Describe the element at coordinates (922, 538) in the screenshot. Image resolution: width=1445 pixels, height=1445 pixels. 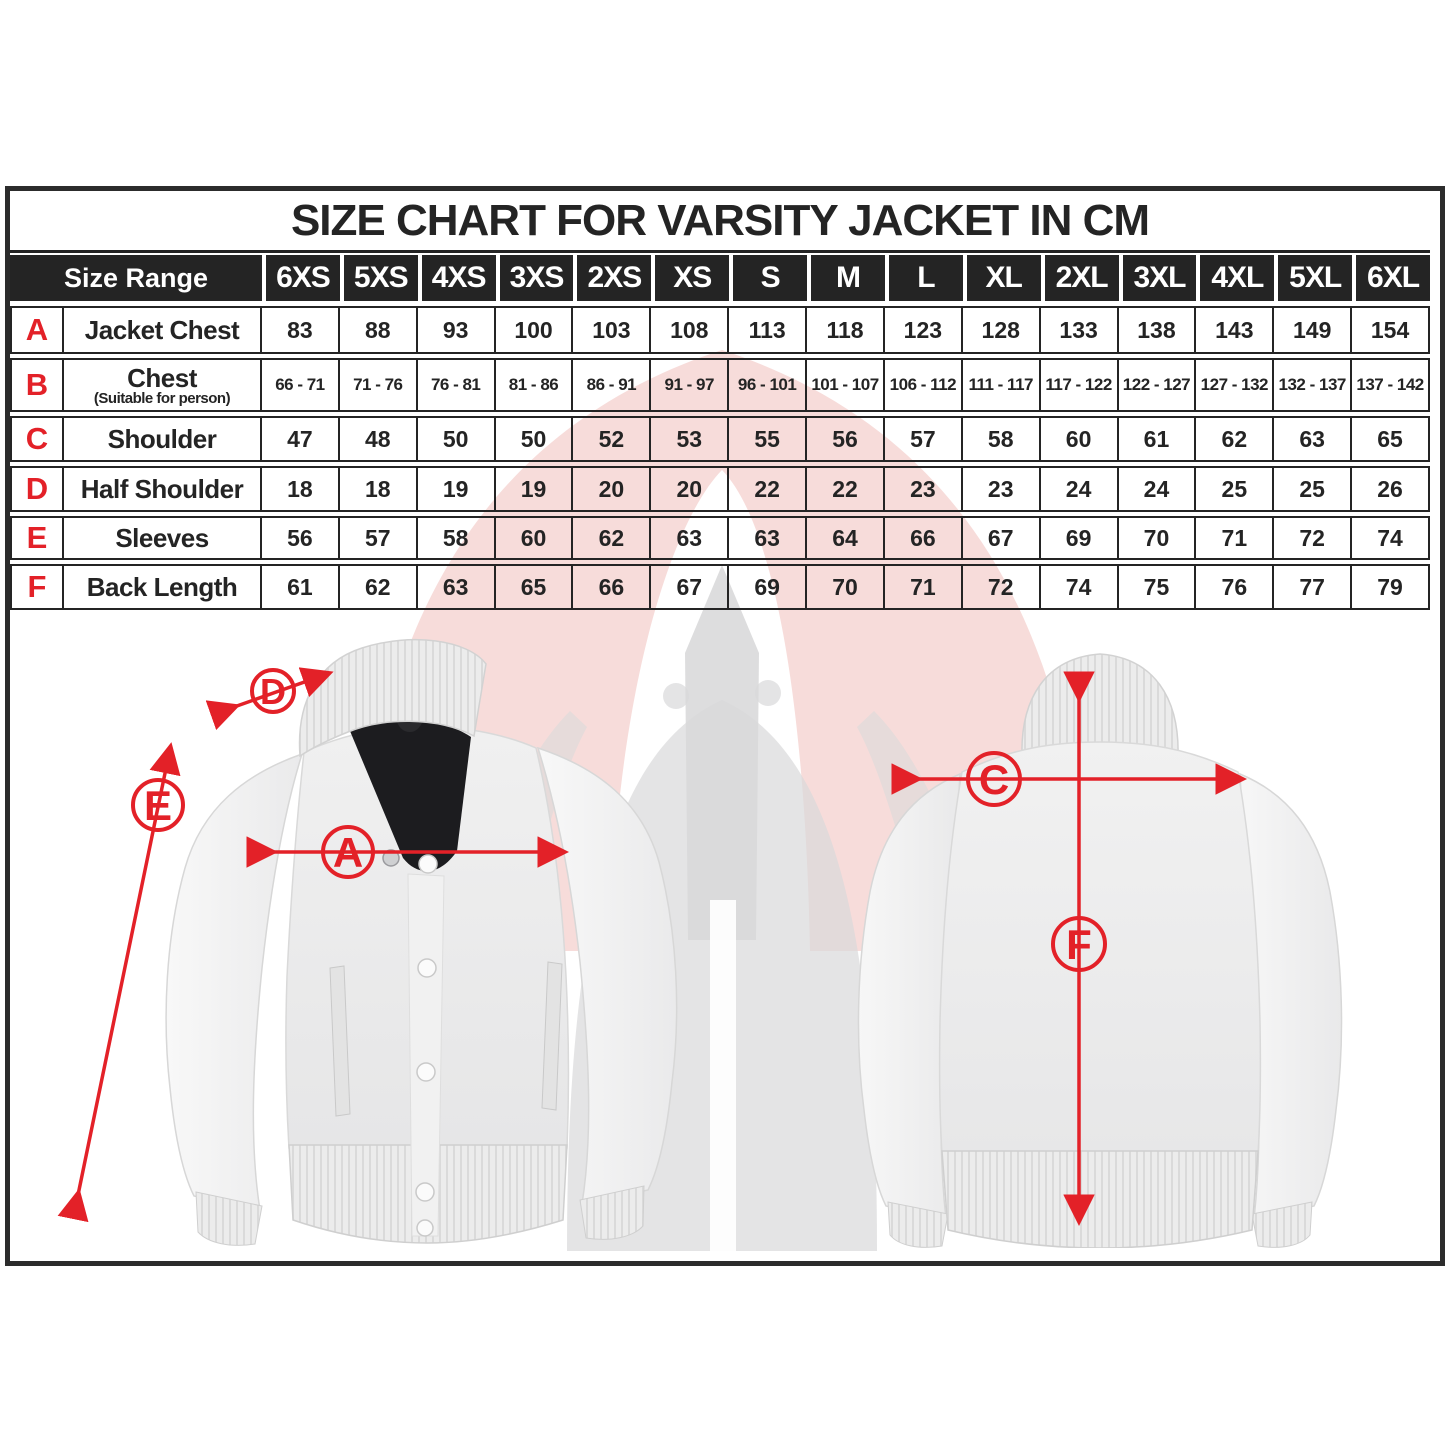
I see `value-e-l: 66` at that location.